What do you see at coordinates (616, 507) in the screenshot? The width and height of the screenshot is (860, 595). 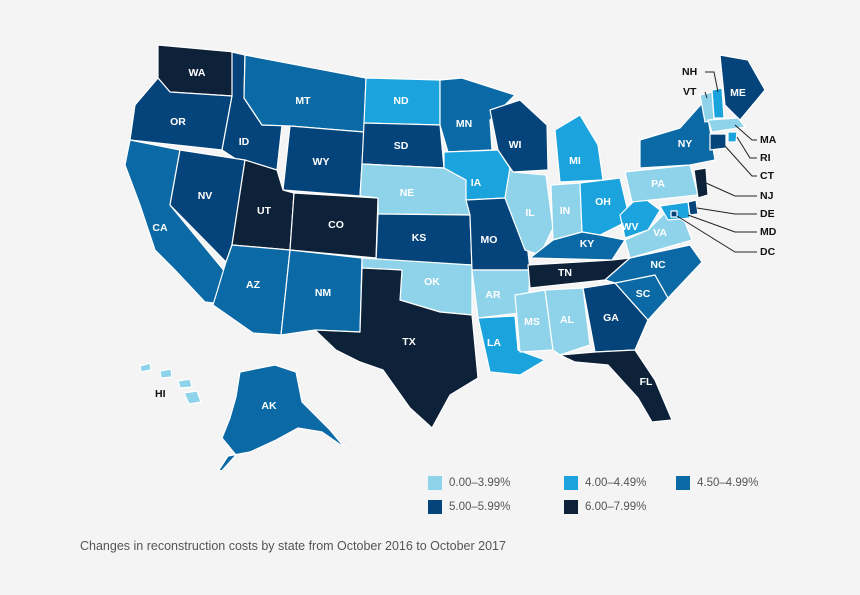 I see `legend-label-4: 6.00–7.99%` at bounding box center [616, 507].